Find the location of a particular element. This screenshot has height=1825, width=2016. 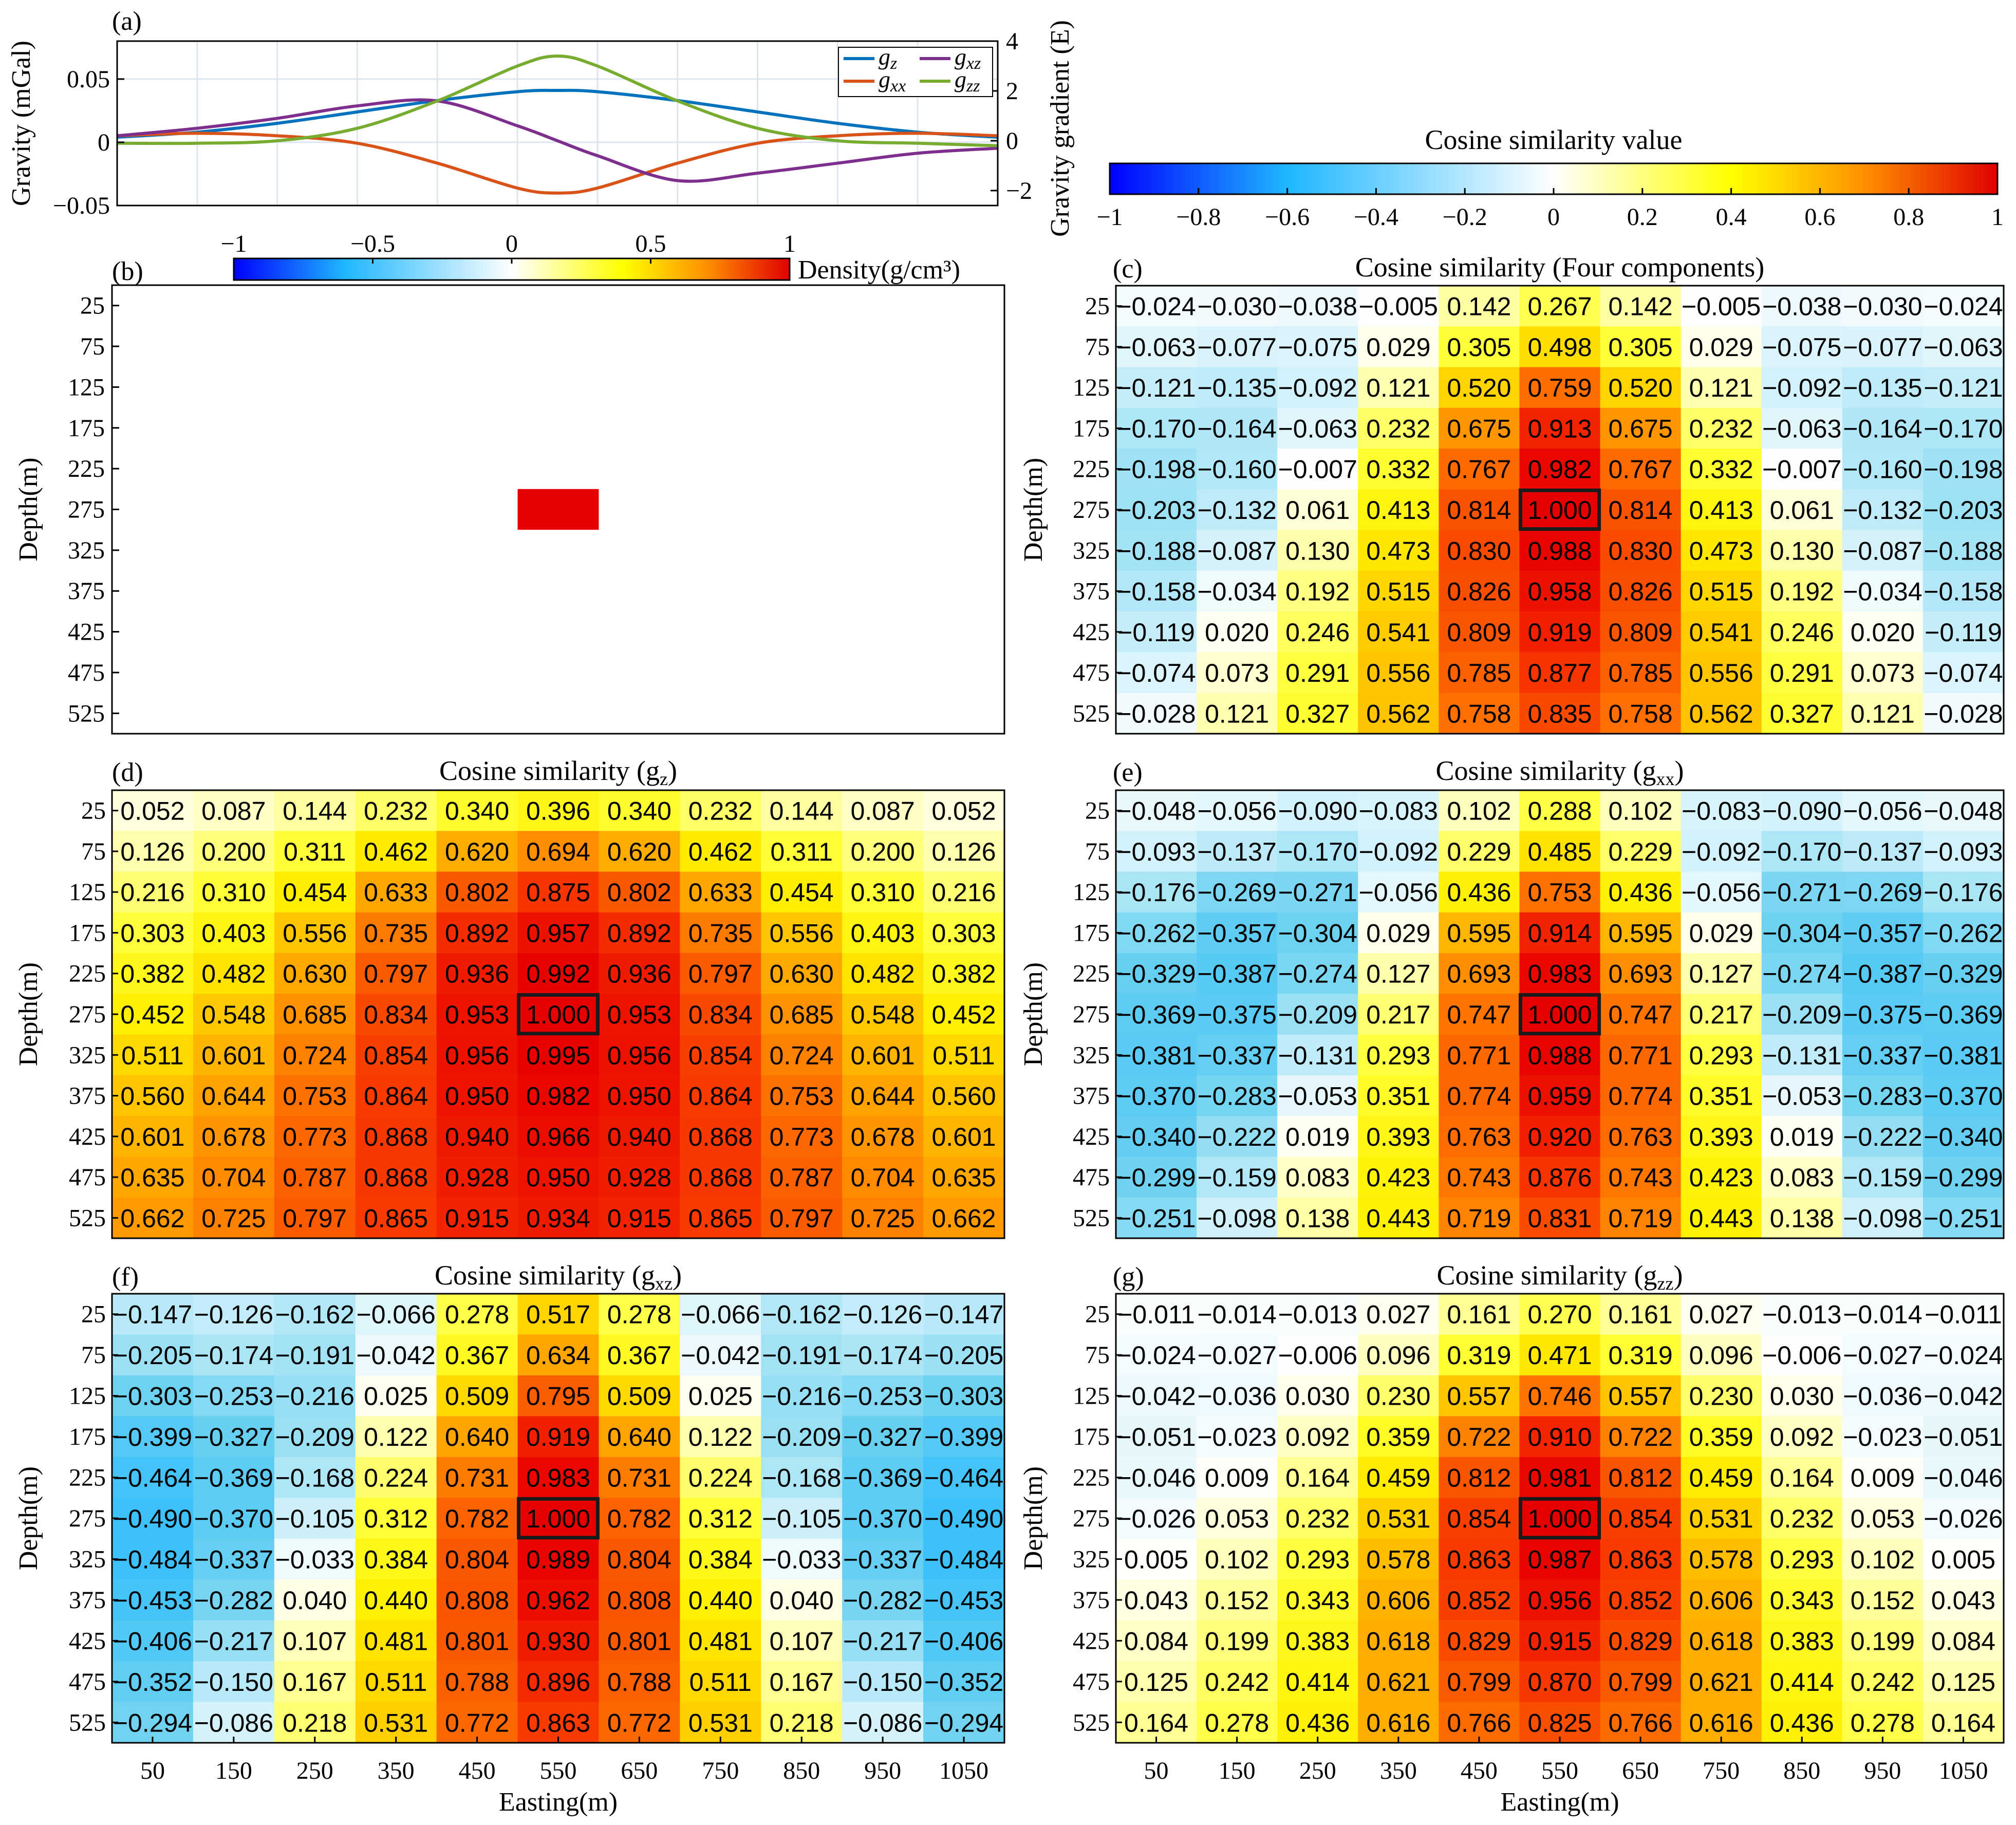

cell-value: −0.299 is located at coordinates (1963, 1177).